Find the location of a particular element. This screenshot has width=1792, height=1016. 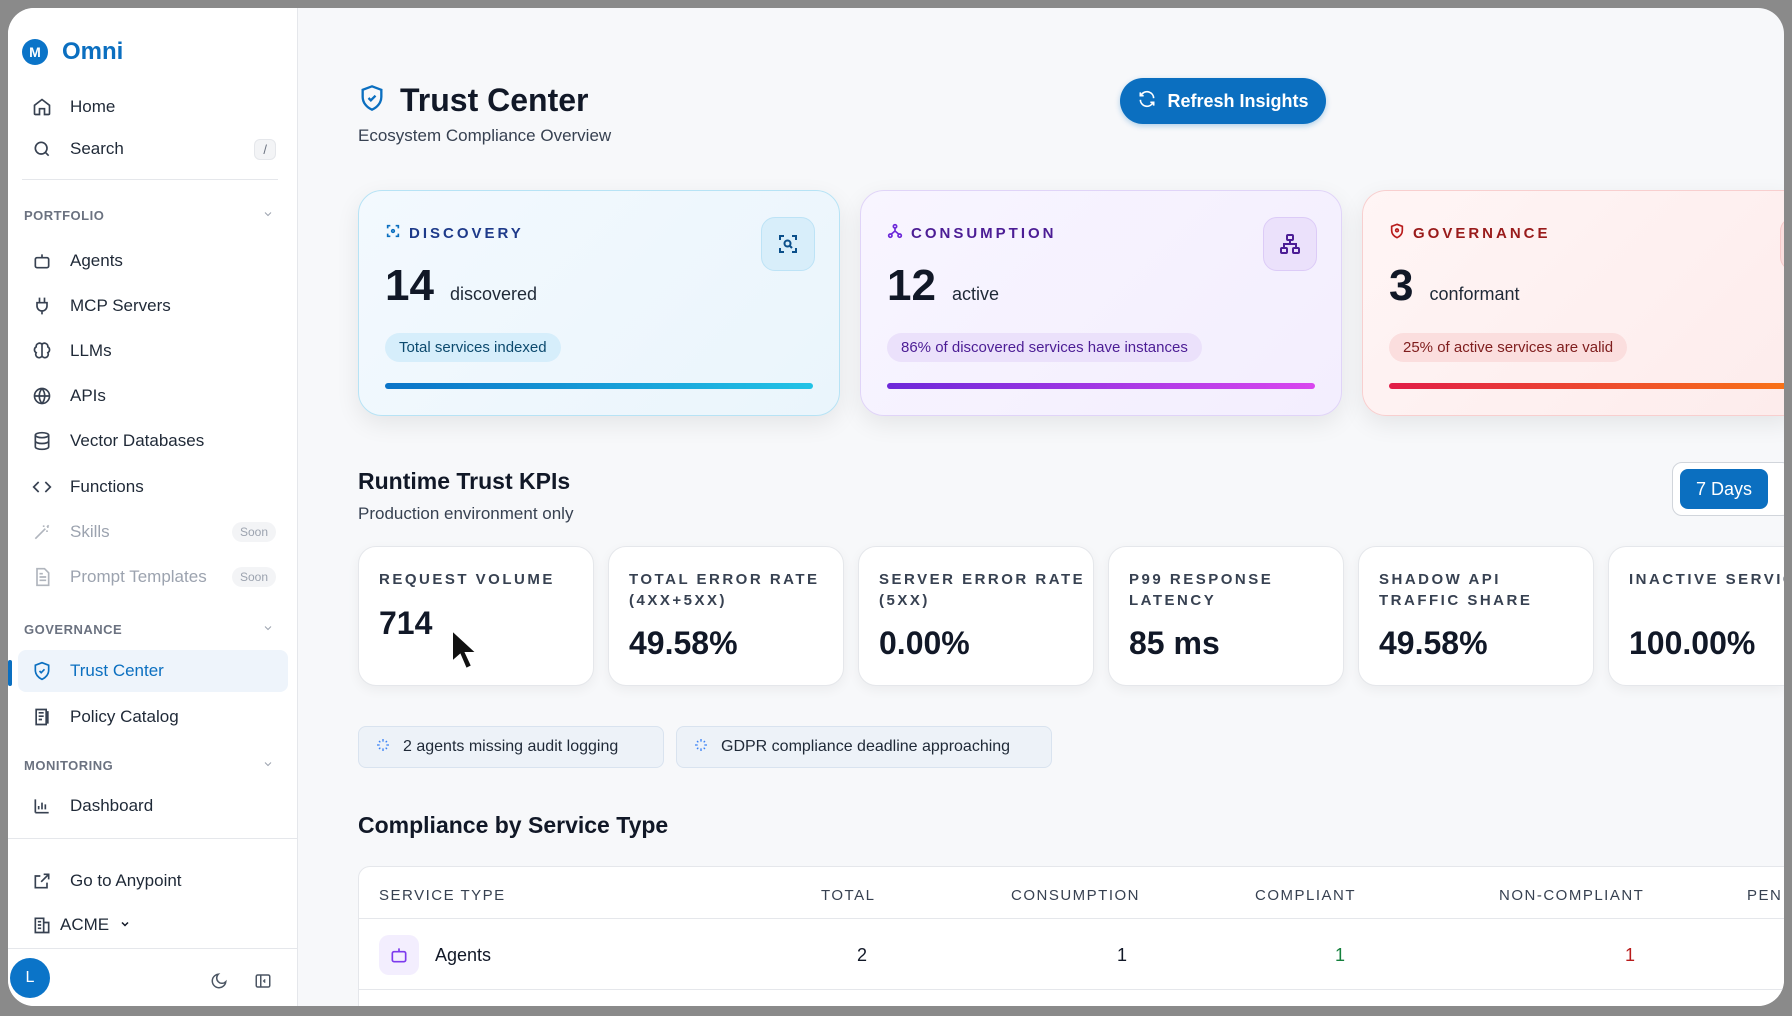

org-selector: ACME is located at coordinates (153, 925).